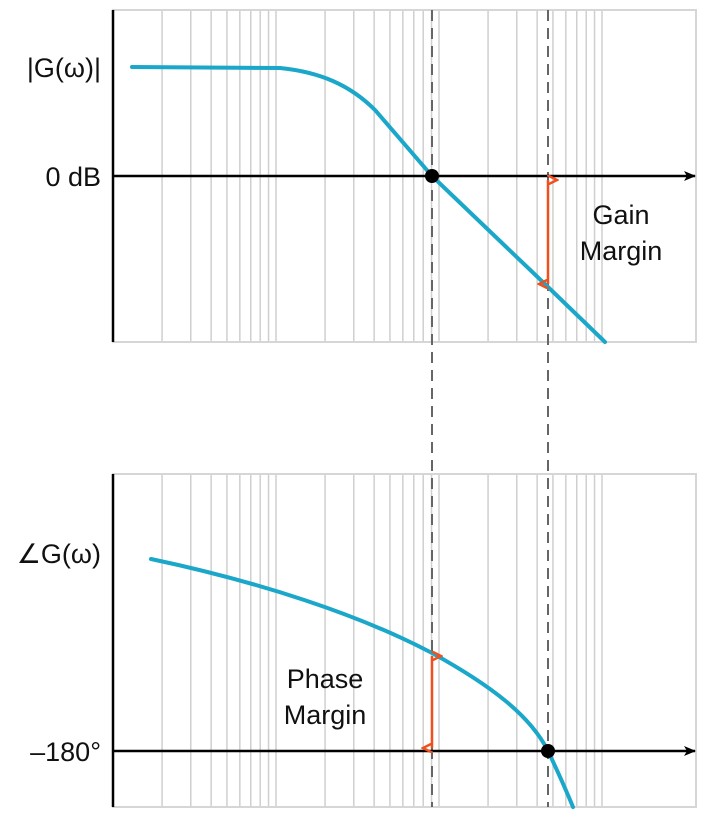  I want to click on phase-crossover-point, so click(548, 751).